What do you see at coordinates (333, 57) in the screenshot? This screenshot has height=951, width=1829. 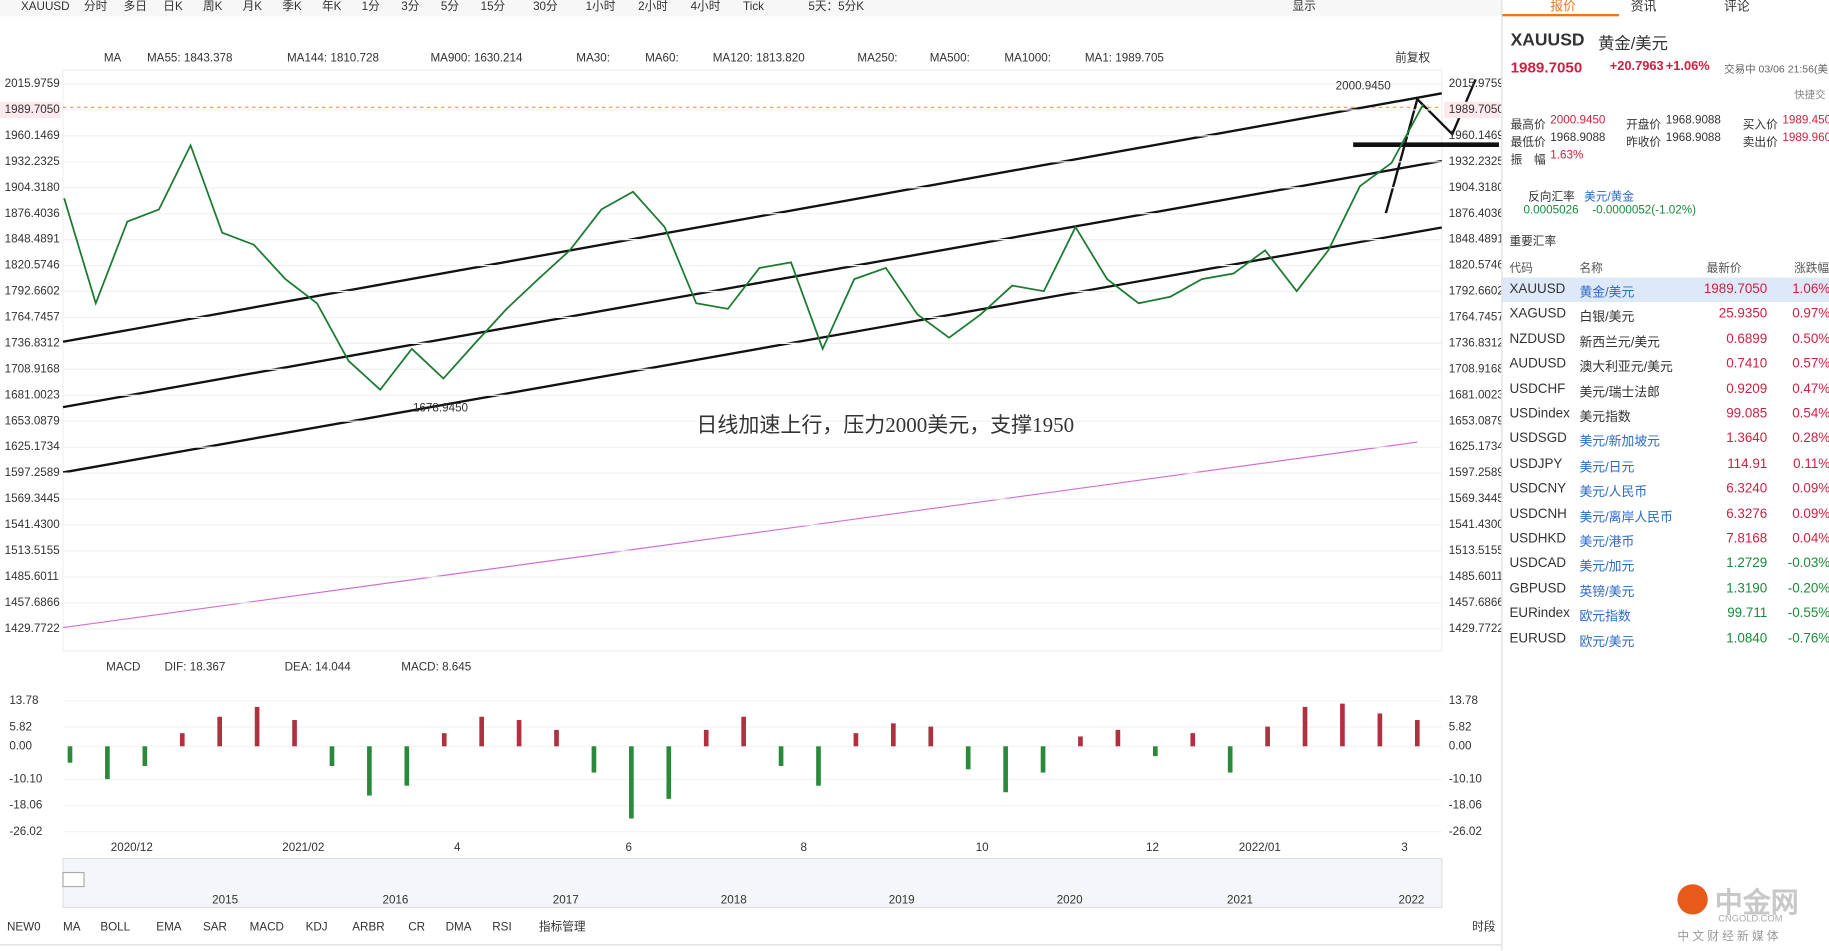 I see `ma-value: MA144: 1810.728` at bounding box center [333, 57].